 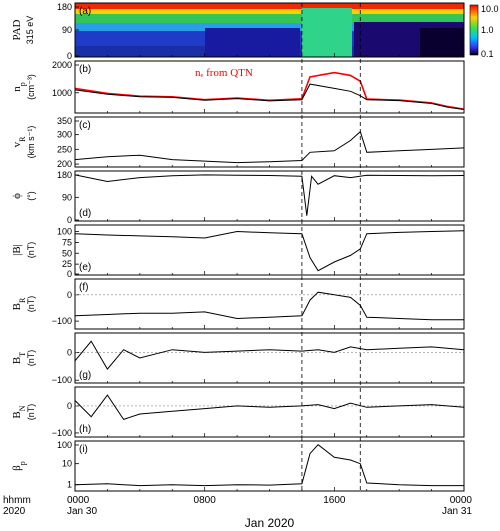 What do you see at coordinates (334, 500) in the screenshot?
I see `x-tick-label: 1600` at bounding box center [334, 500].